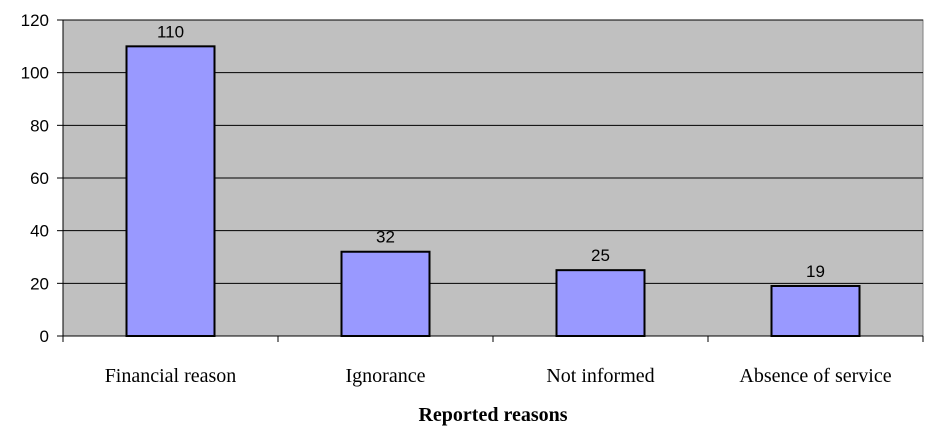 This screenshot has height=430, width=925. Describe the element at coordinates (44, 336) in the screenshot. I see `y-tick-label: 0` at that location.